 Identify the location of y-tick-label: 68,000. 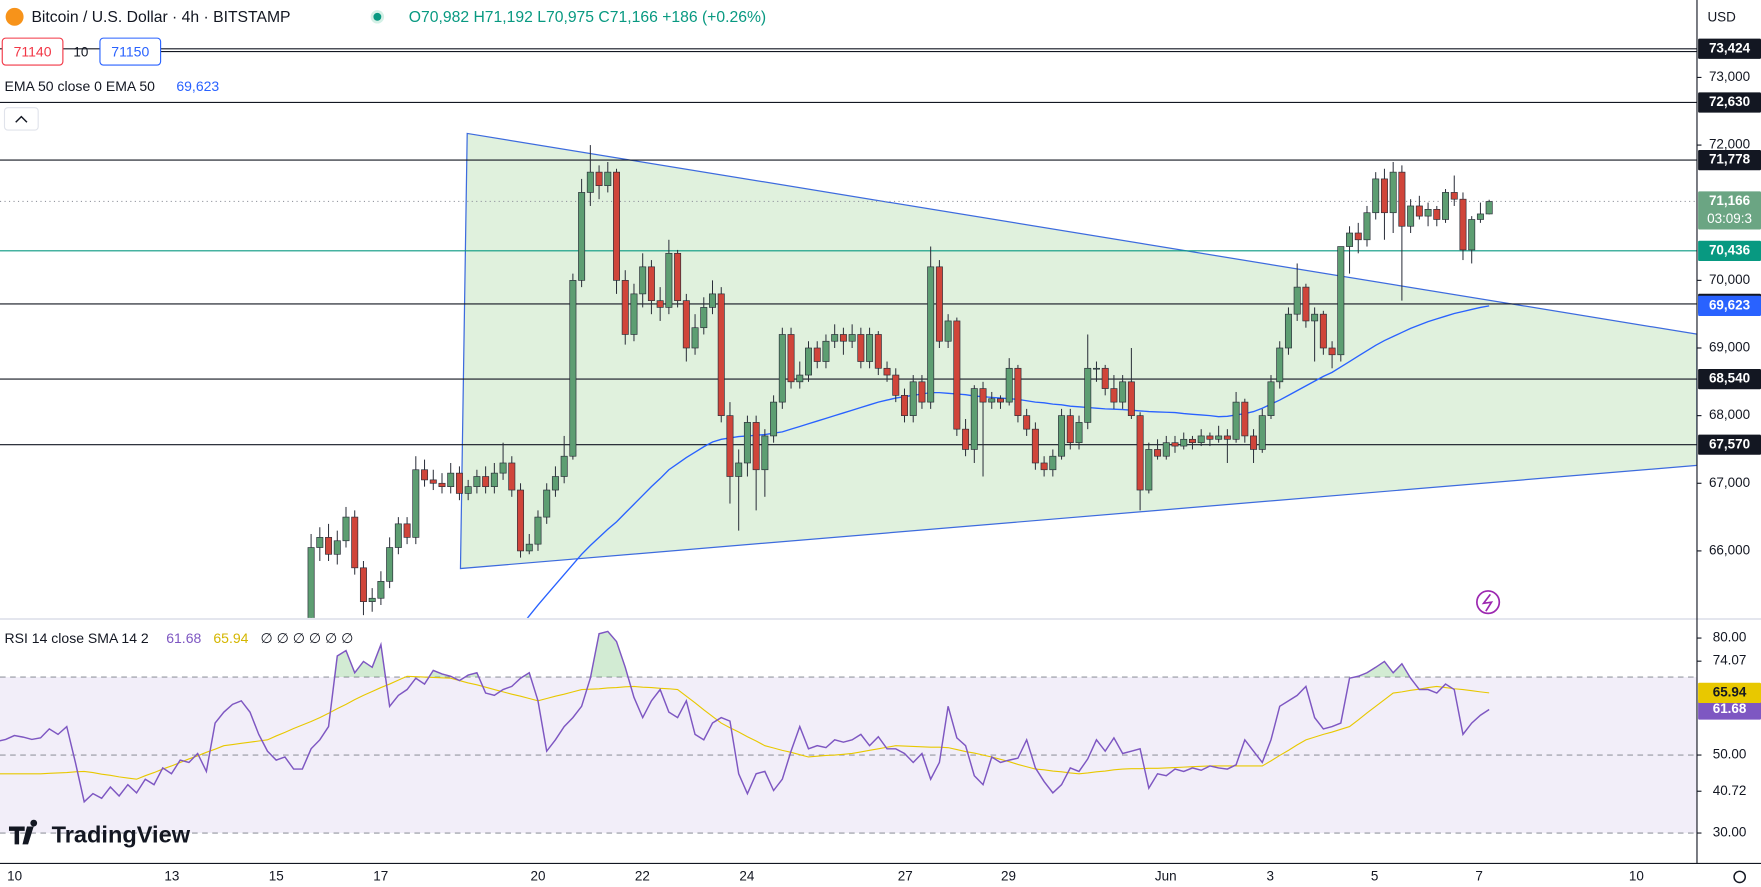
(1729, 414).